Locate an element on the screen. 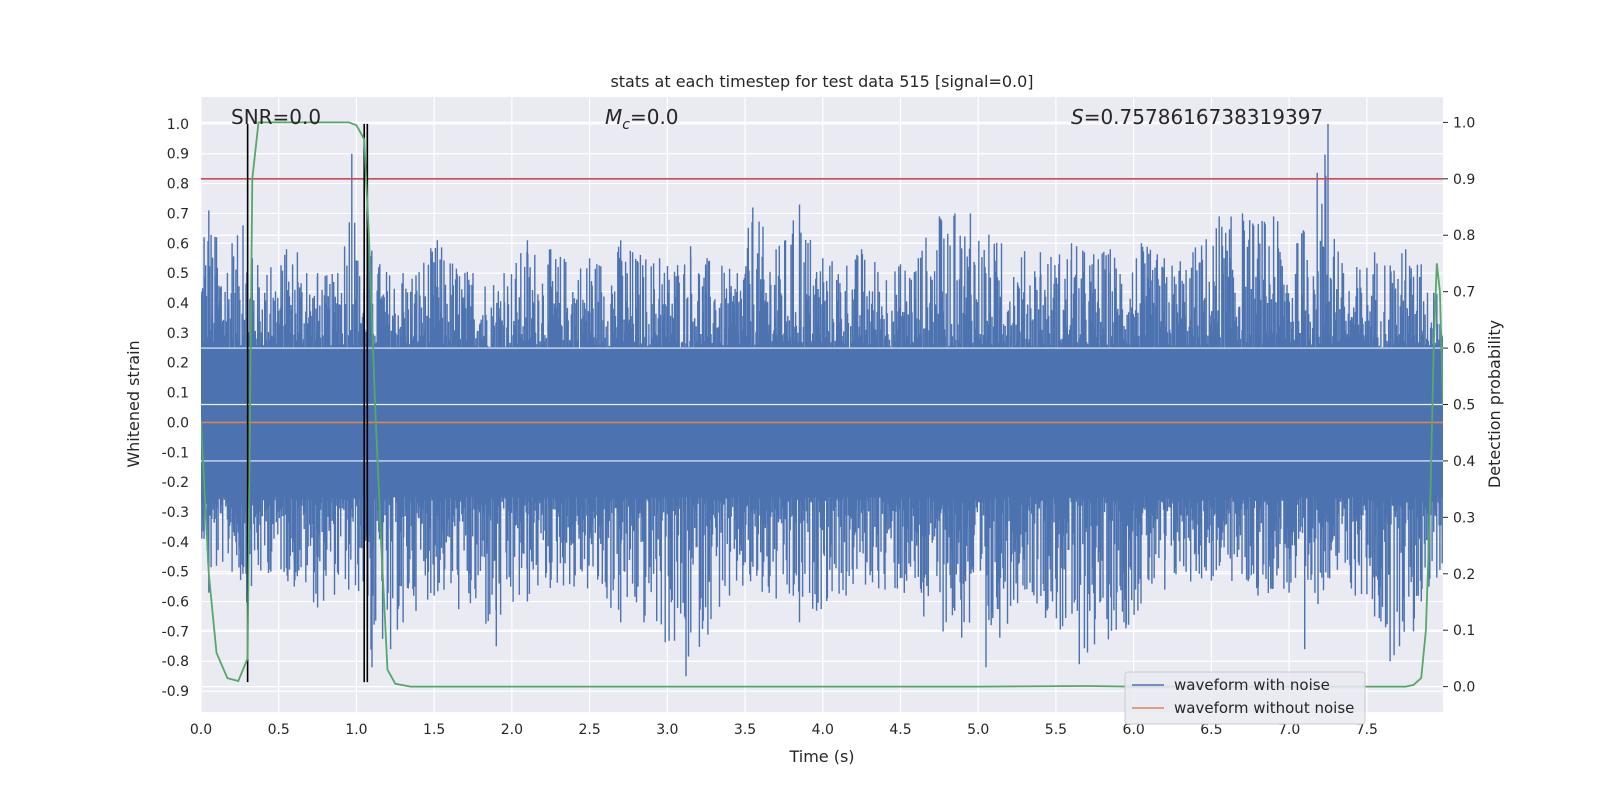  x-tick-label: 4.5 is located at coordinates (900, 730).